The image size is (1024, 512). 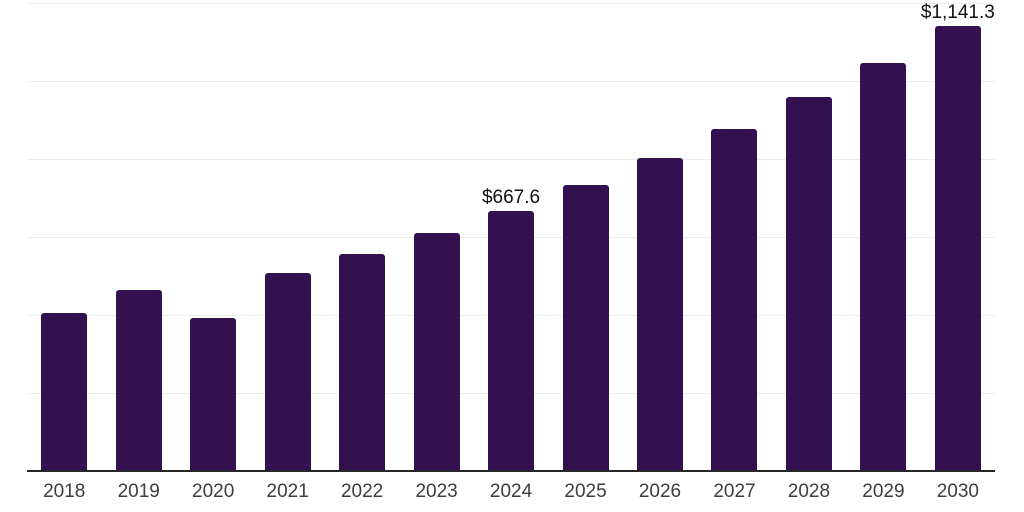 I want to click on bar-value-label-2030: $1,141.3, so click(x=957, y=12).